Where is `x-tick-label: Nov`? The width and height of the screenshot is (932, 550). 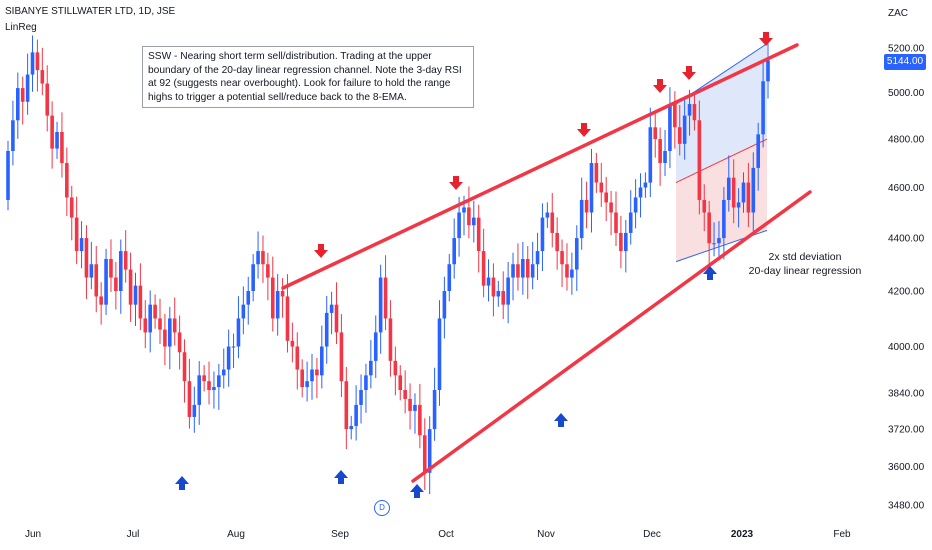
x-tick-label: Nov is located at coordinates (546, 534).